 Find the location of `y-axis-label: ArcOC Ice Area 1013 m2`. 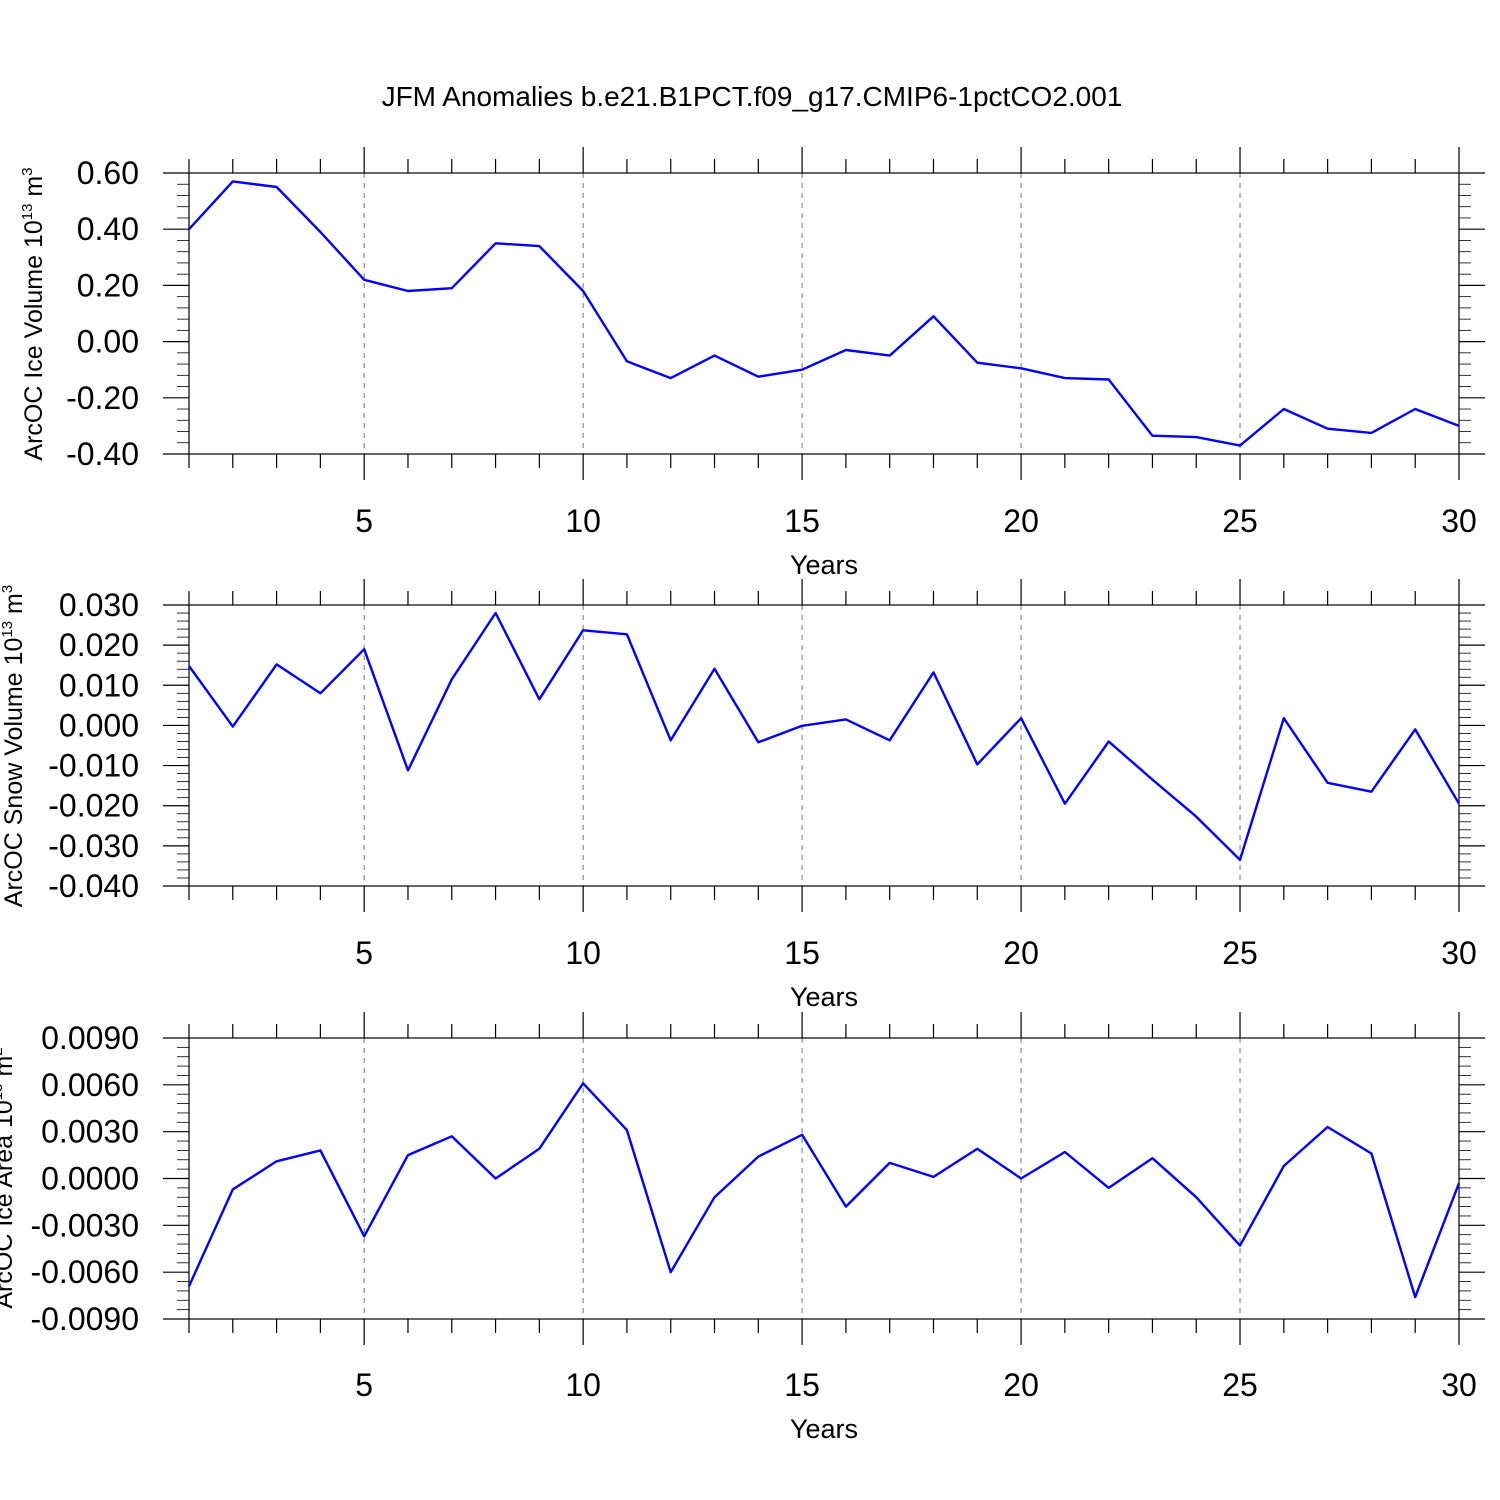

y-axis-label: ArcOC Ice Area 1013 m2 is located at coordinates (9, 1177).